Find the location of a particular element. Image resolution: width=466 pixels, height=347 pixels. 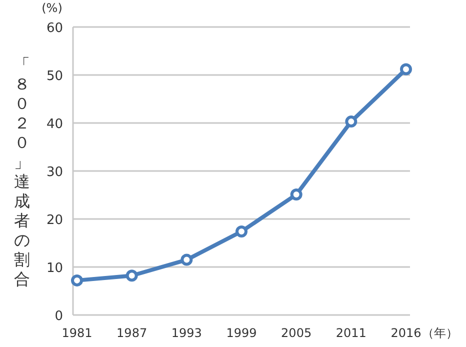

x-tick-label: 2005 is located at coordinates (296, 333).